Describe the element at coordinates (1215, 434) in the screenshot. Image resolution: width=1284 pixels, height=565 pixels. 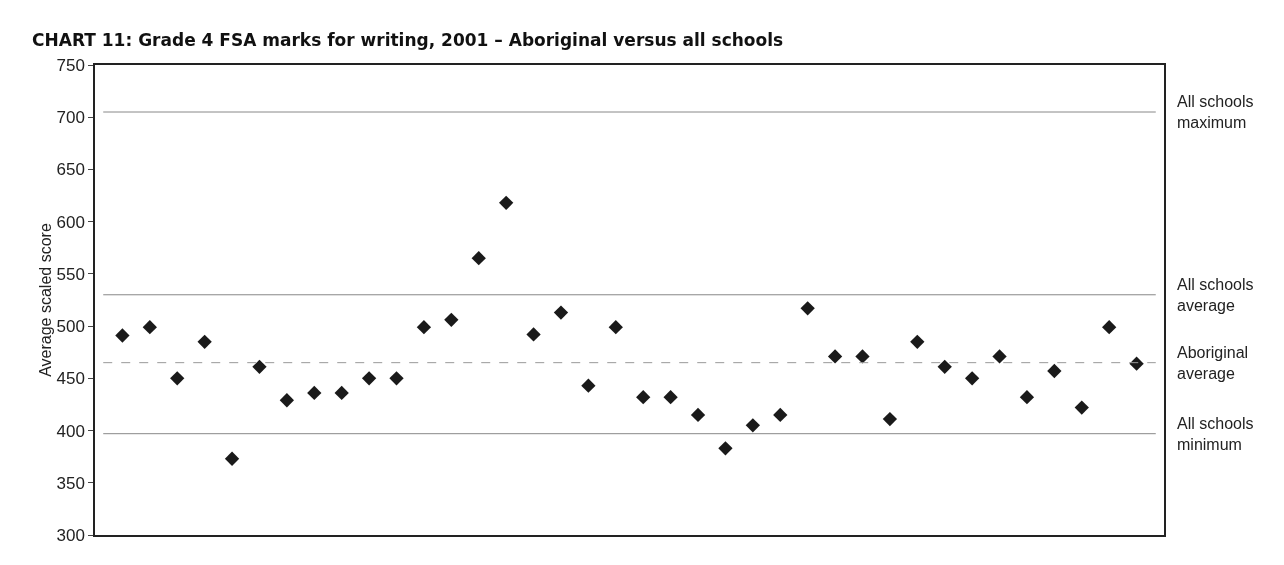
I see `ref-line-label: All schools minimum` at that location.